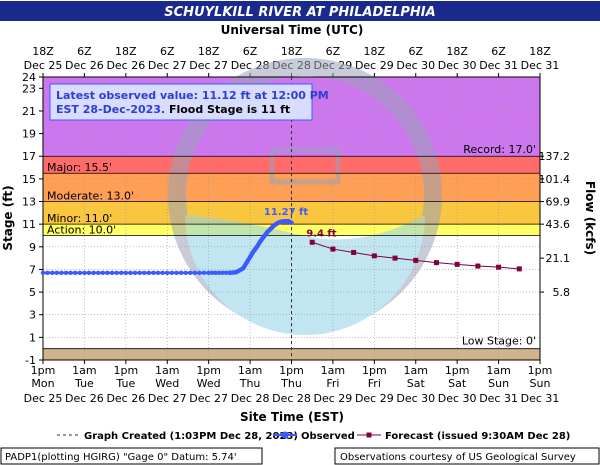  What do you see at coordinates (558, 202) in the screenshot?
I see `right-tick-label: 69.9` at bounding box center [558, 202].